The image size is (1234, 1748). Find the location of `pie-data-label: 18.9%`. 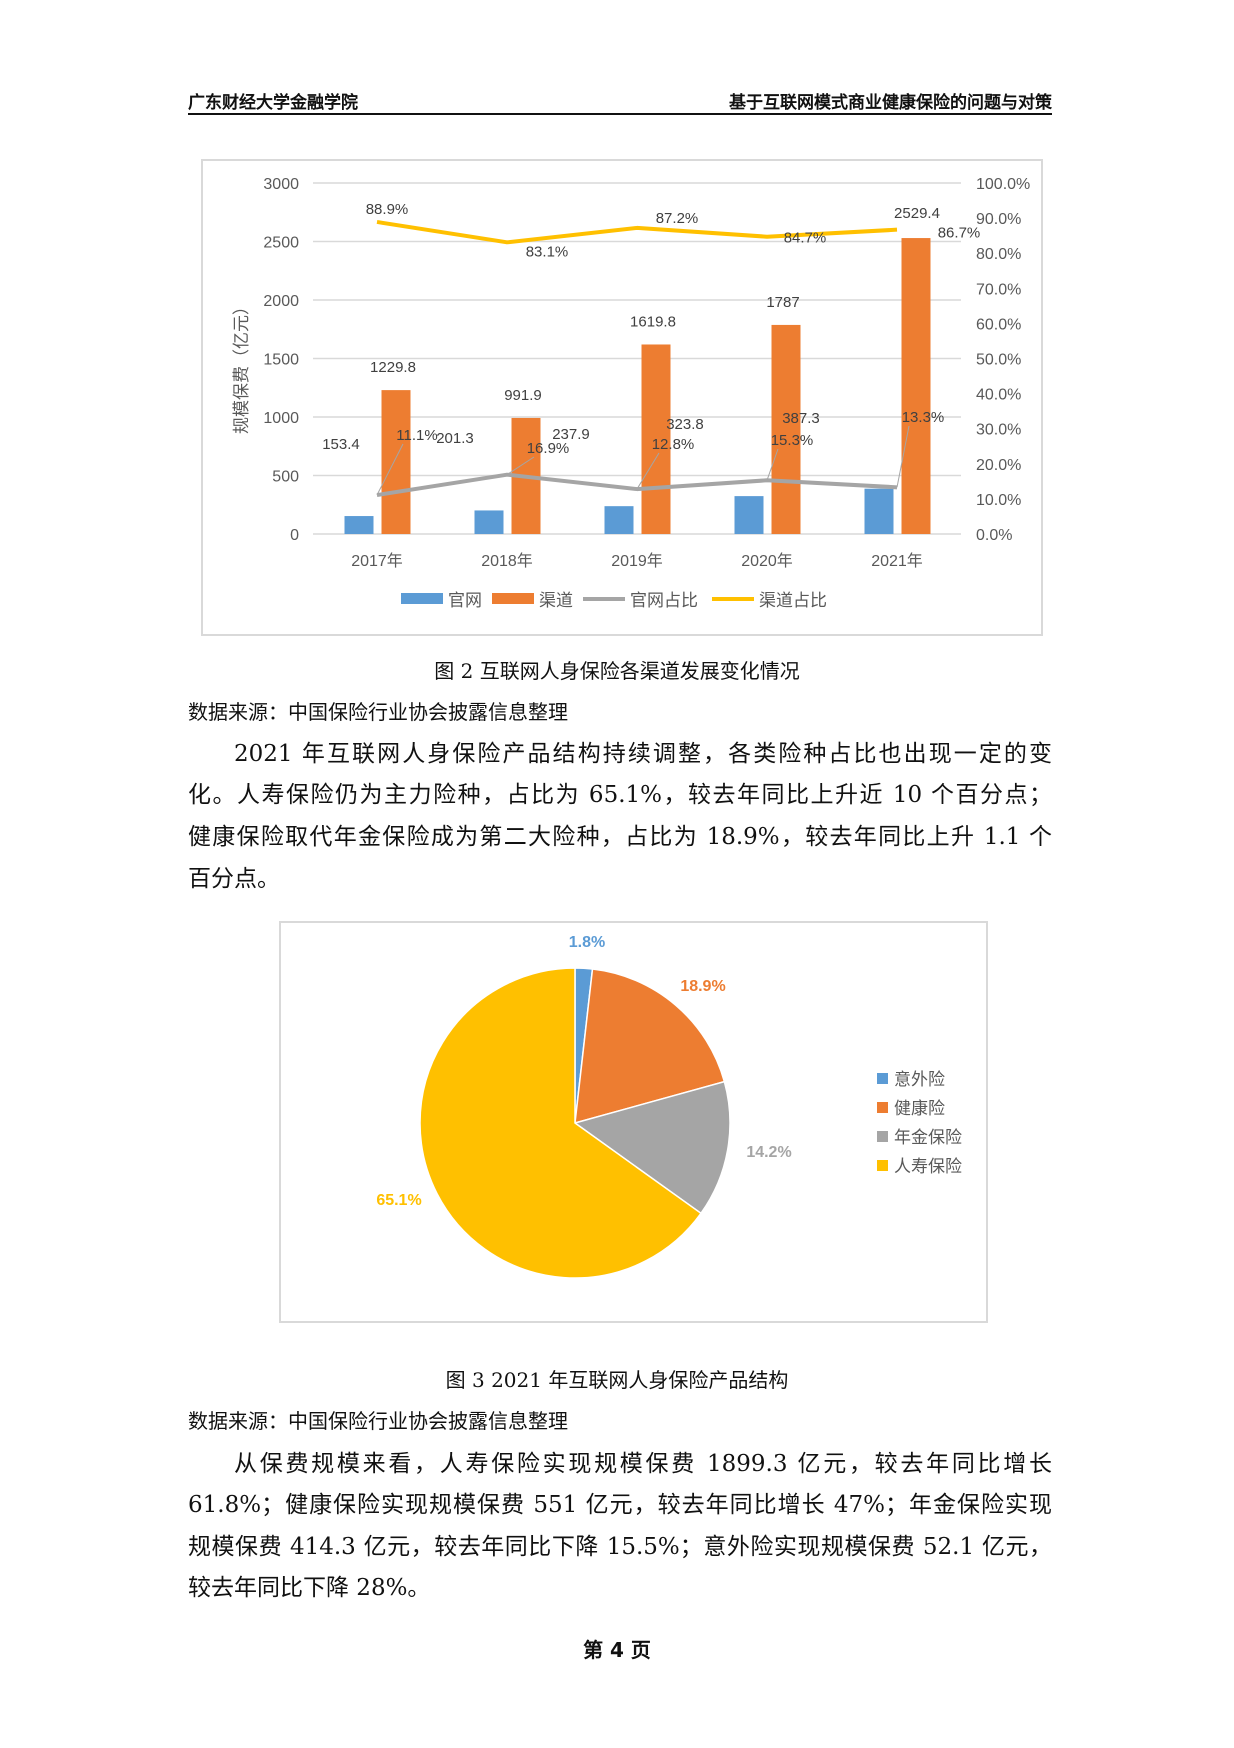

pie-data-label: 18.9% is located at coordinates (702, 986).